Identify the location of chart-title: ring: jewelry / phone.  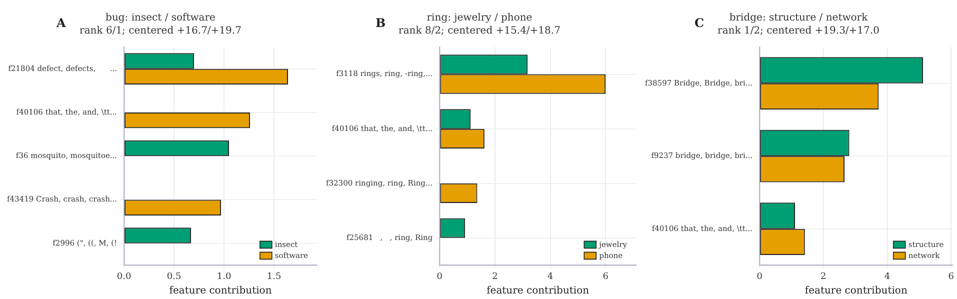
(479, 18).